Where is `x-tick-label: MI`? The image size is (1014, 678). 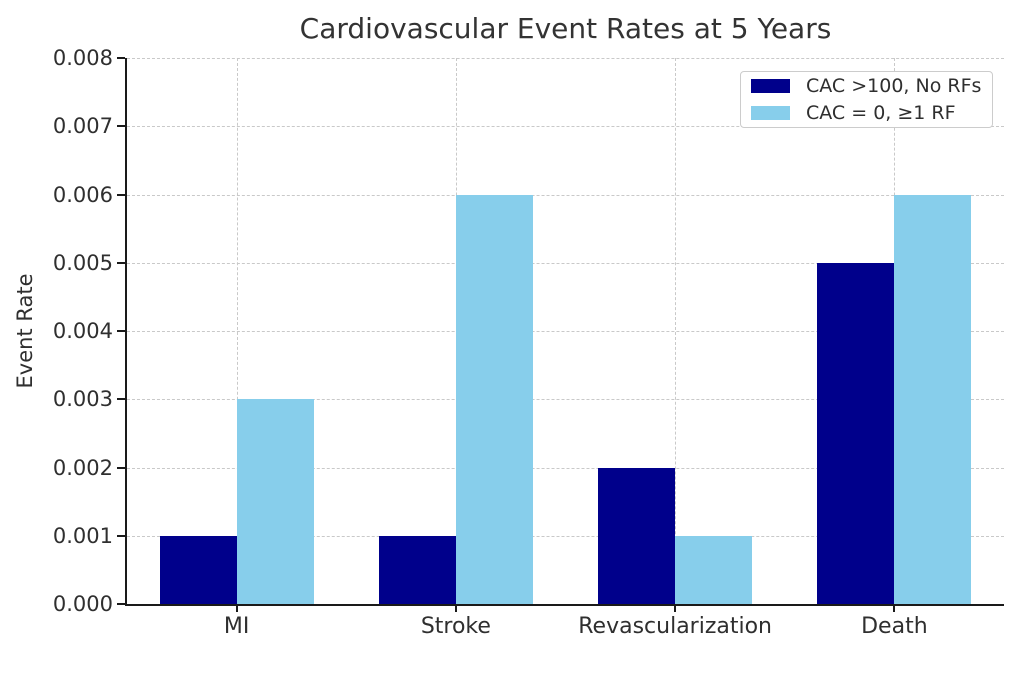 x-tick-label: MI is located at coordinates (236, 626).